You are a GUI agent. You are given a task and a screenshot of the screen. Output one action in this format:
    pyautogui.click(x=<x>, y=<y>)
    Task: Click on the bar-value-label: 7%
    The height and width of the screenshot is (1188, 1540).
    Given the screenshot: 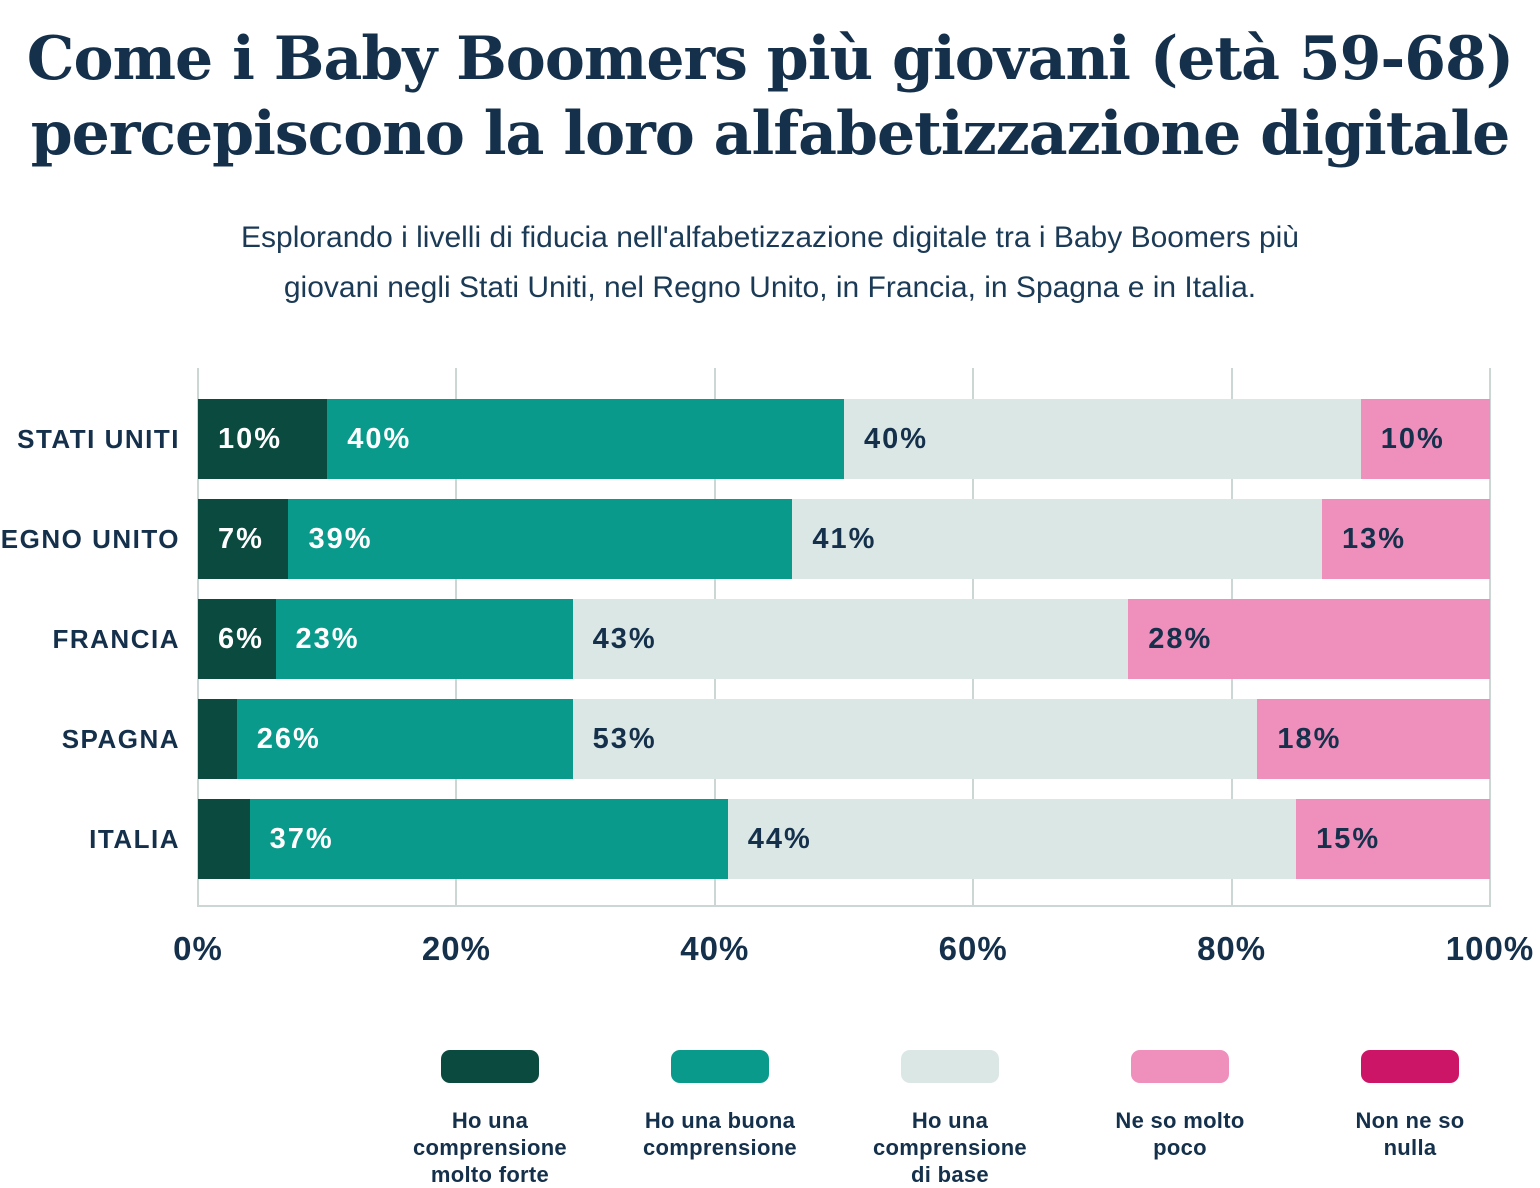 What is the action you would take?
    pyautogui.click(x=241, y=538)
    